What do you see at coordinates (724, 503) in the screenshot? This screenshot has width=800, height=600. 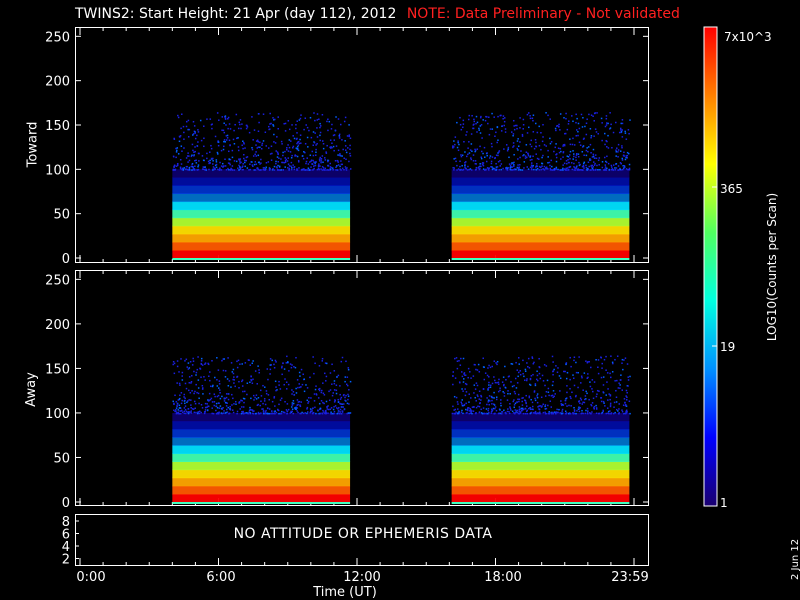 I see `colorbar-label-1: 1` at bounding box center [724, 503].